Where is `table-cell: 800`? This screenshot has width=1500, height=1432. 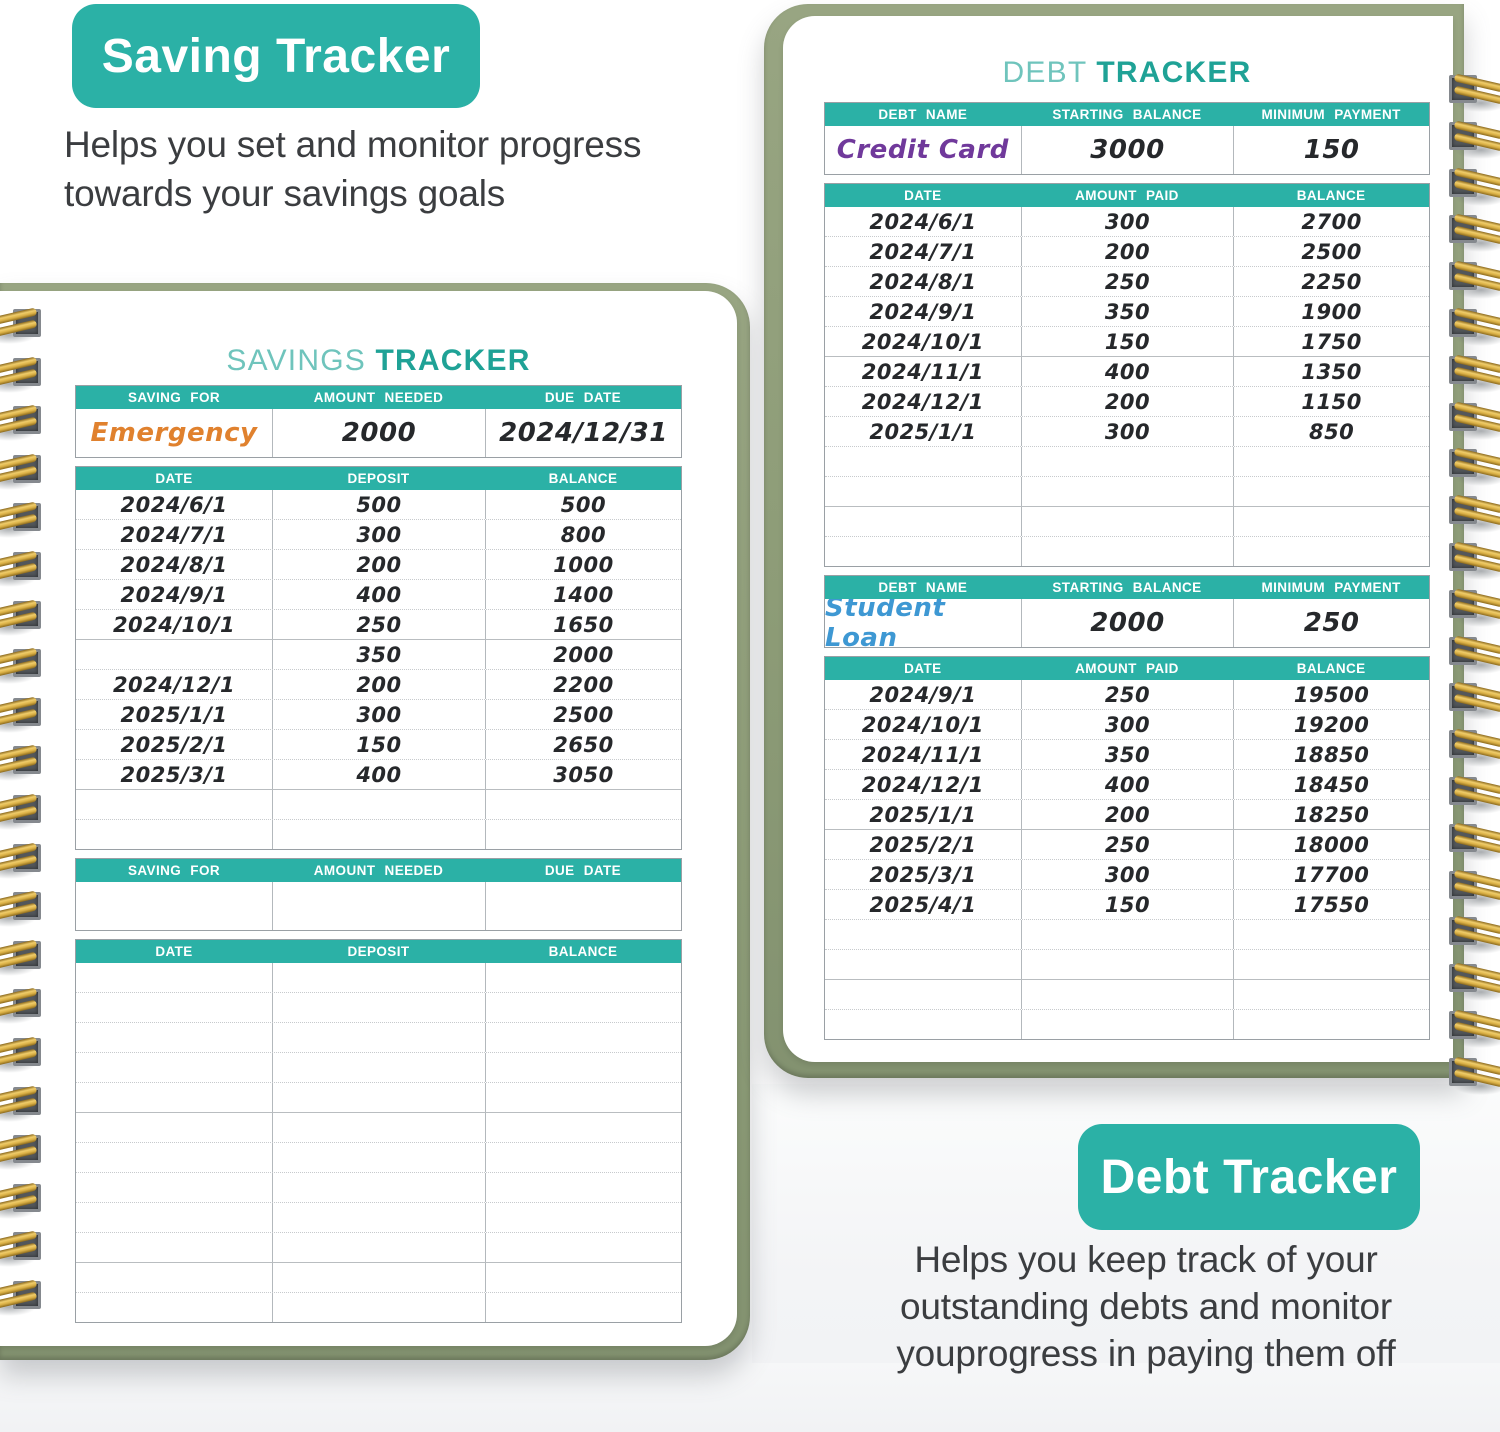
table-cell: 800 is located at coordinates (582, 534).